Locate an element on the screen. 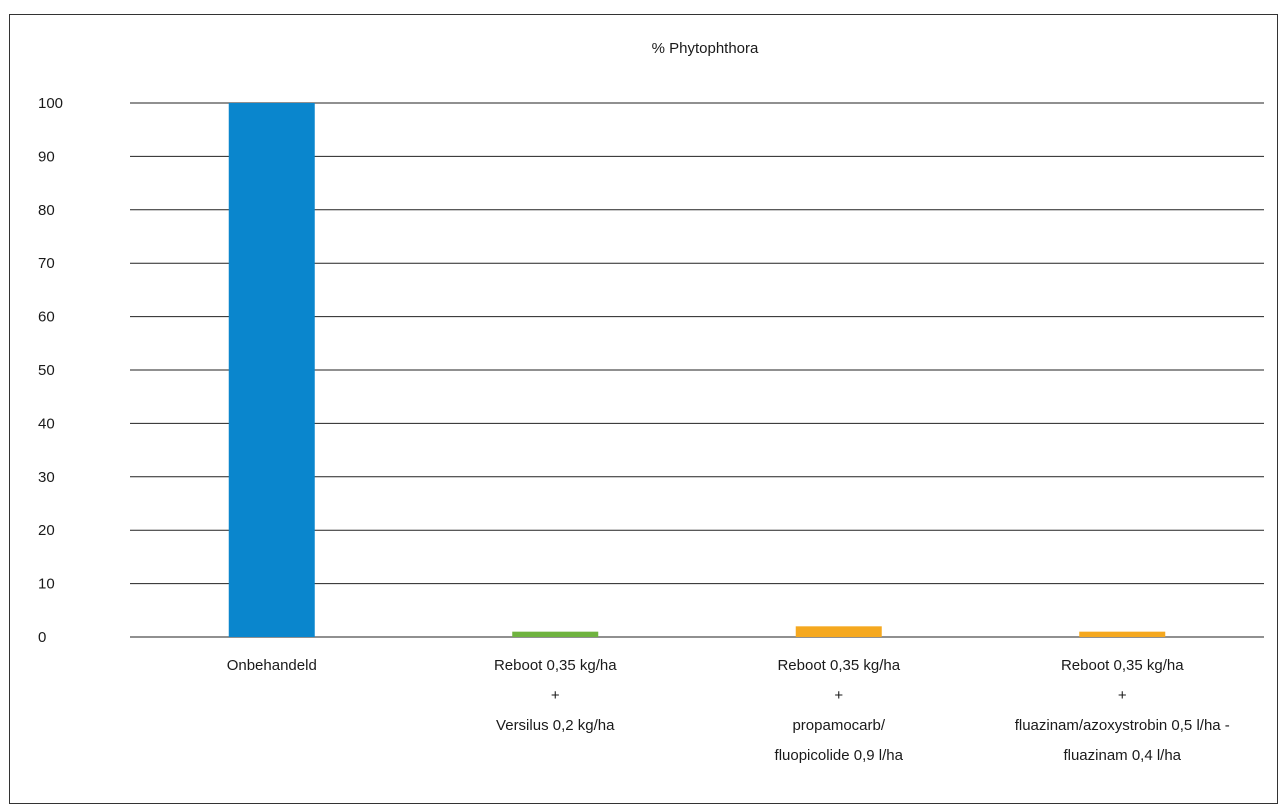 The width and height of the screenshot is (1282, 804). category-label-3-line-2: fluazinam/azoxystrobin 0,5 l/ha - is located at coordinates (1122, 725).